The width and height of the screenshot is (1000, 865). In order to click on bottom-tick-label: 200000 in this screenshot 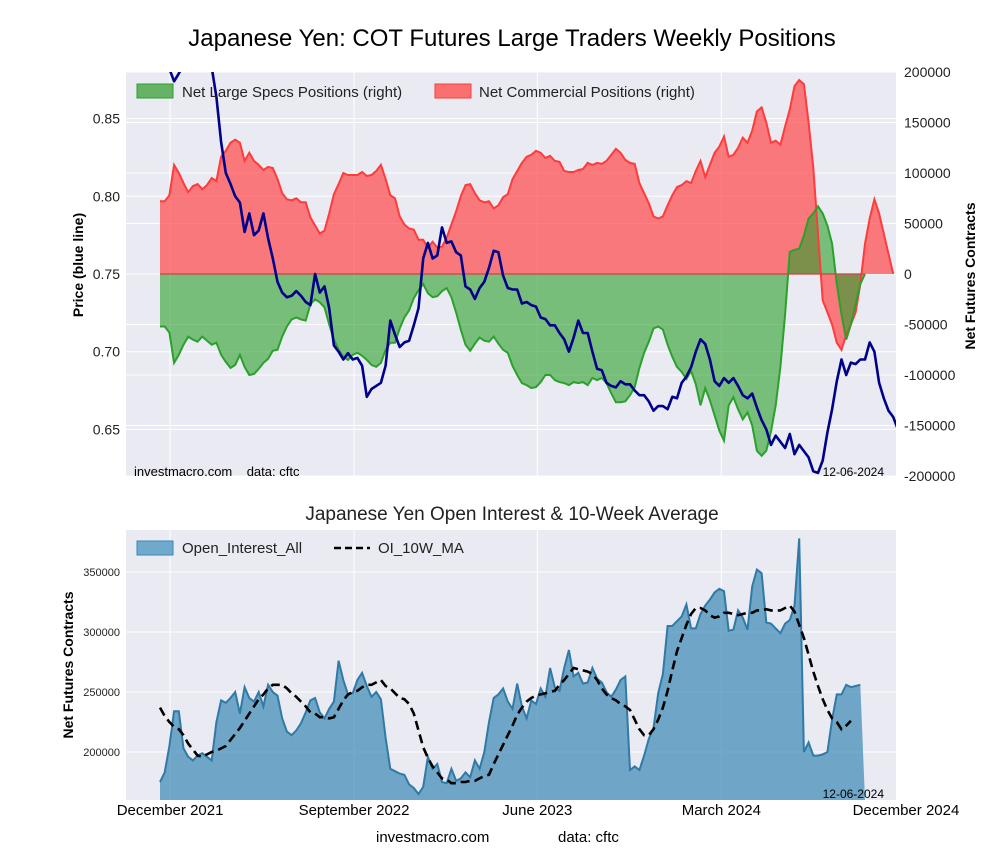, I will do `click(101, 753)`.